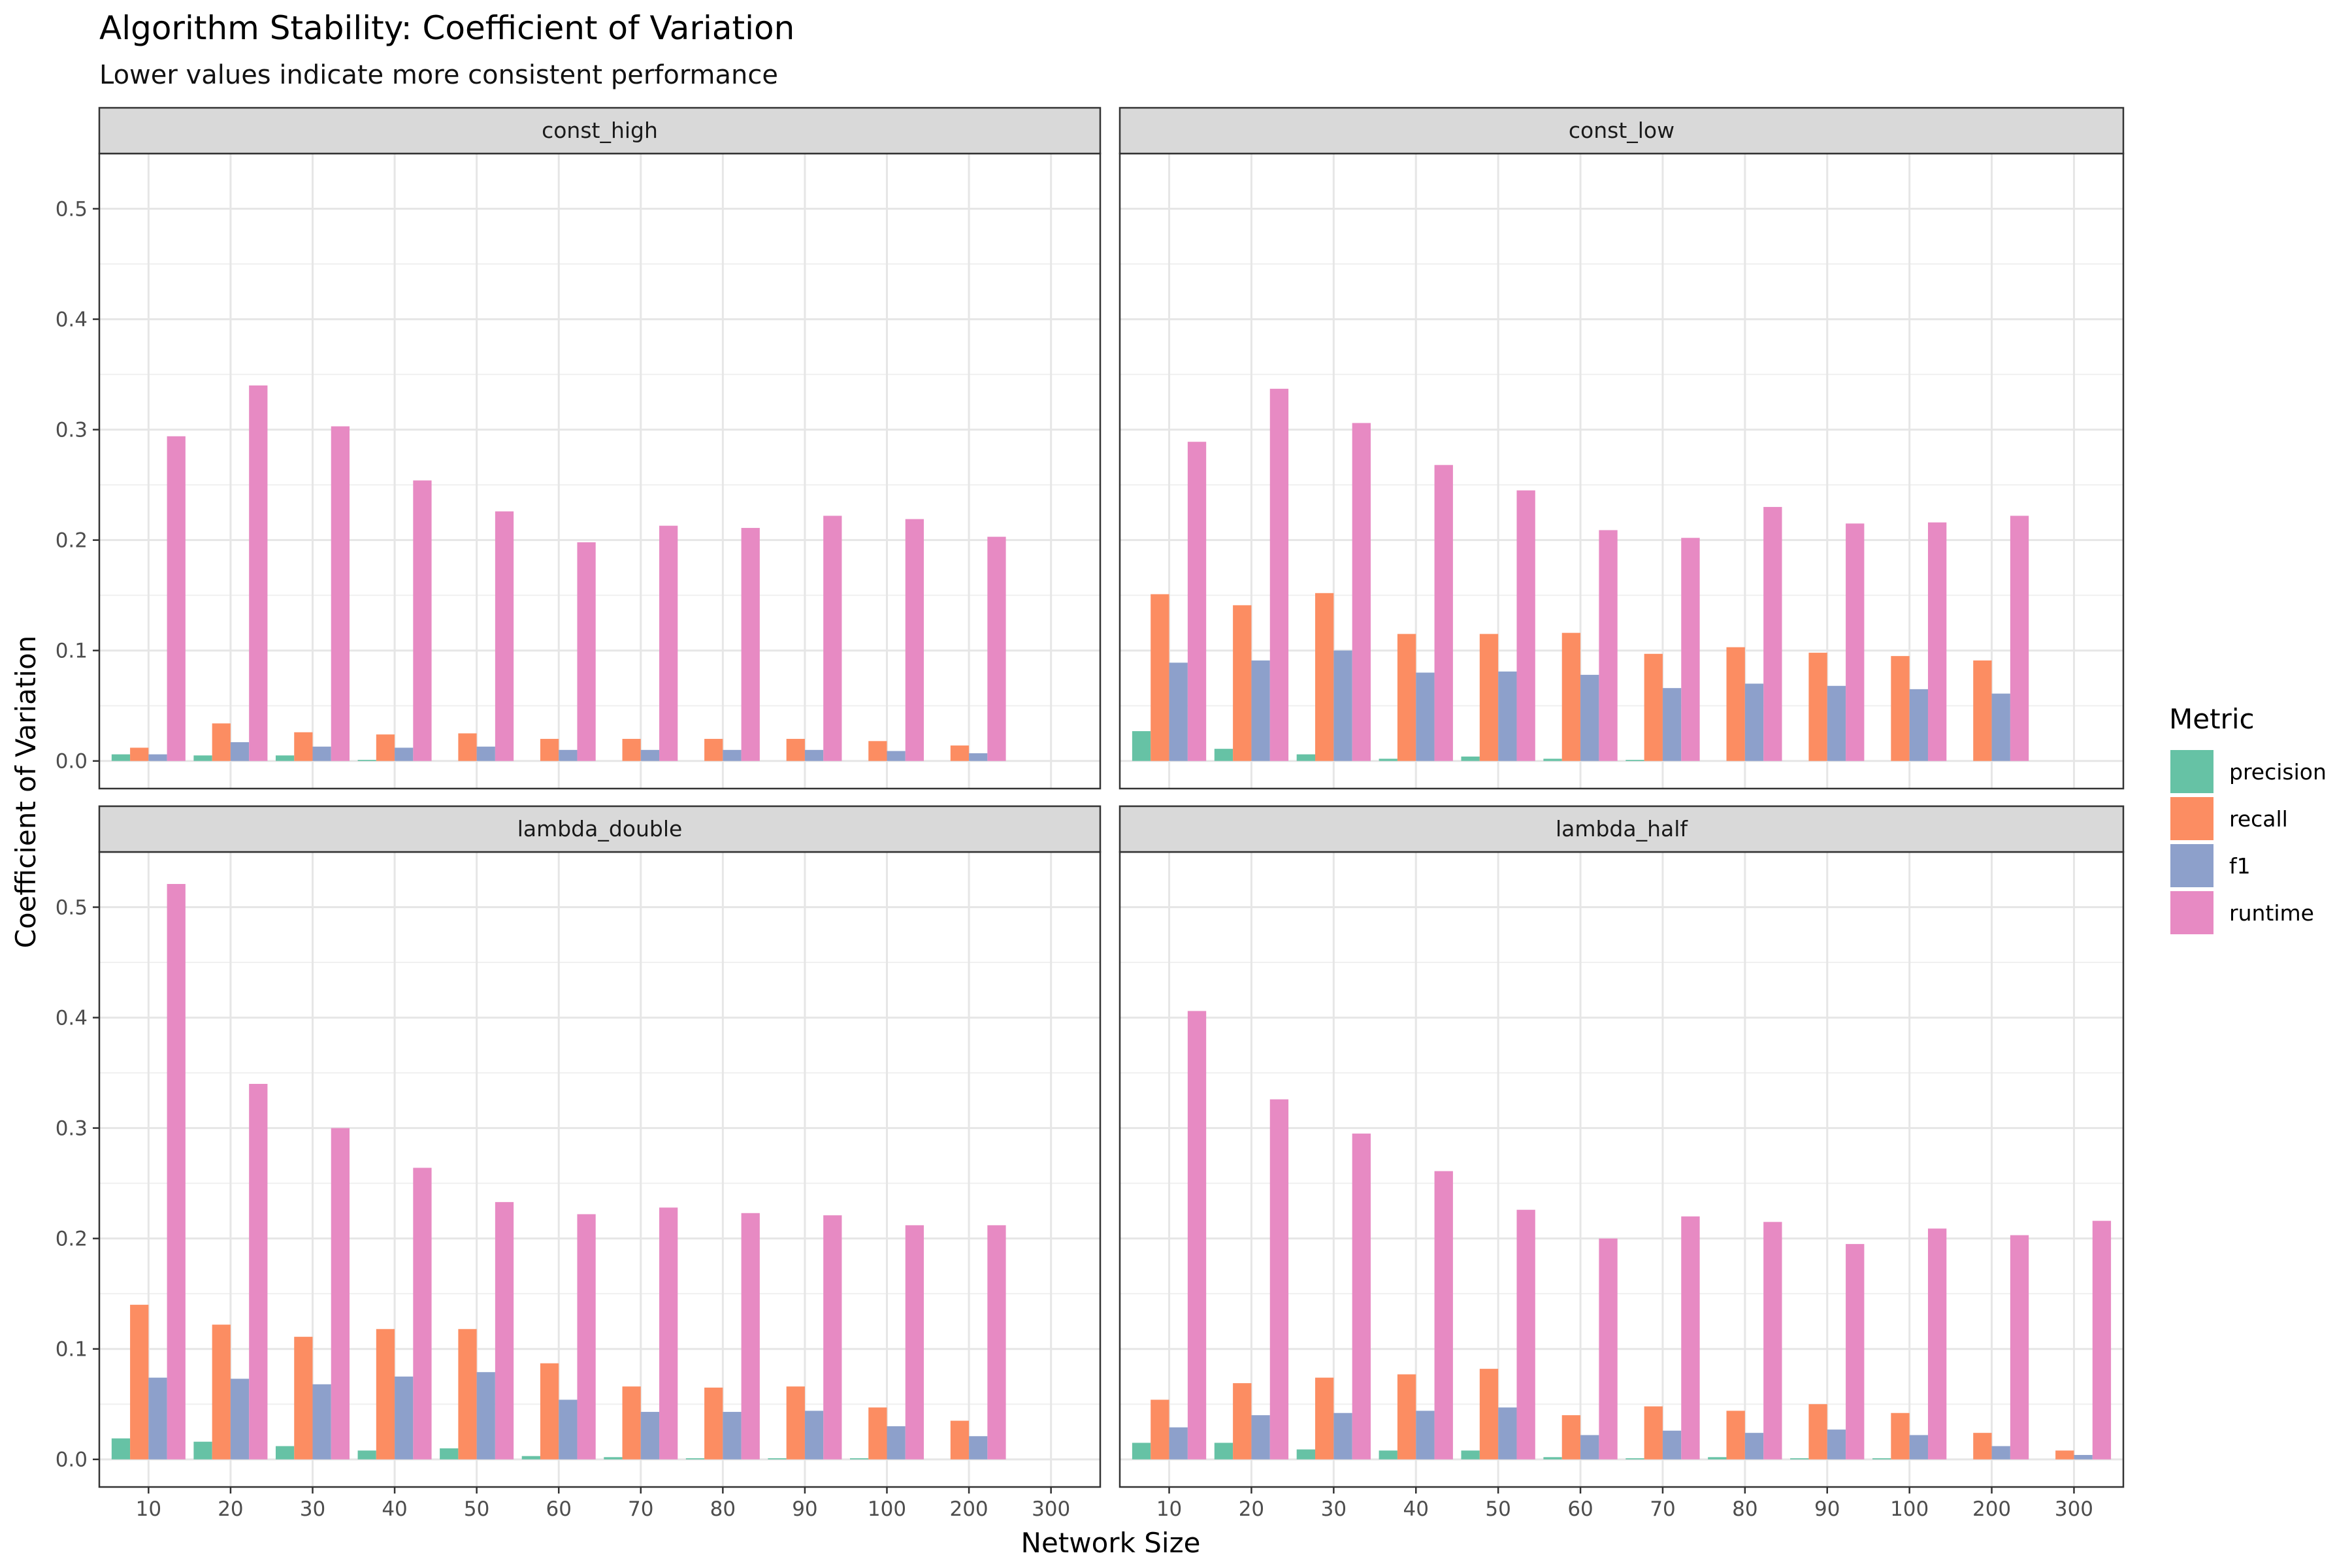  Describe the element at coordinates (2278, 772) in the screenshot. I see `legend-label-precision: precision` at that location.